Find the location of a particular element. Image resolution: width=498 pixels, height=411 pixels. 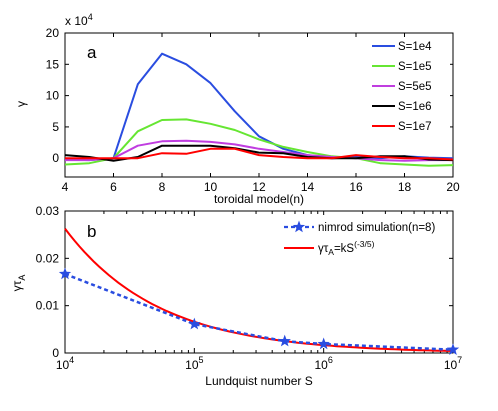

panel-b-y-tick-label: 0.02 is located at coordinates (48, 258).